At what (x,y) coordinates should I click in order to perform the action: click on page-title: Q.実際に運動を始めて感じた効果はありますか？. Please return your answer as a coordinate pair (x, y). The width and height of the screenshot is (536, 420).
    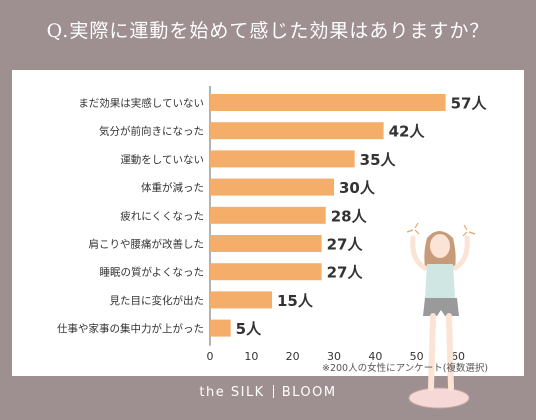
    Looking at the image, I should click on (268, 31).